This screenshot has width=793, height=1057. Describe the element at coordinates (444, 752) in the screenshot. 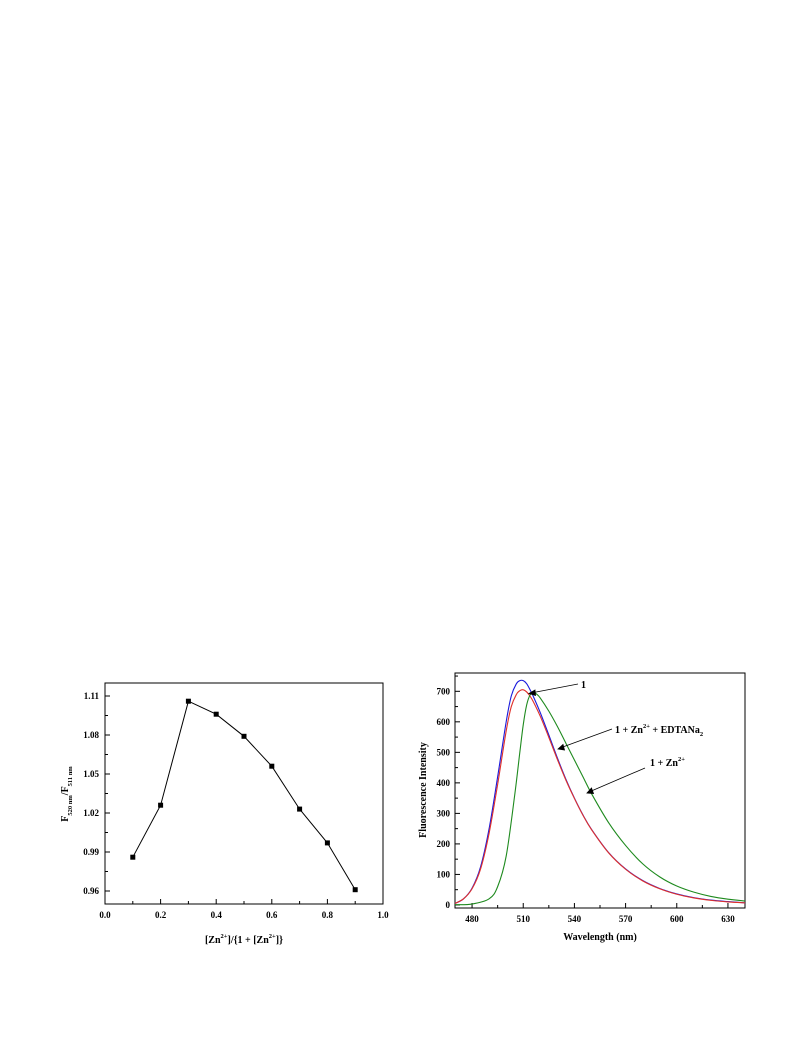

I see `y-tick-label: 500` at that location.